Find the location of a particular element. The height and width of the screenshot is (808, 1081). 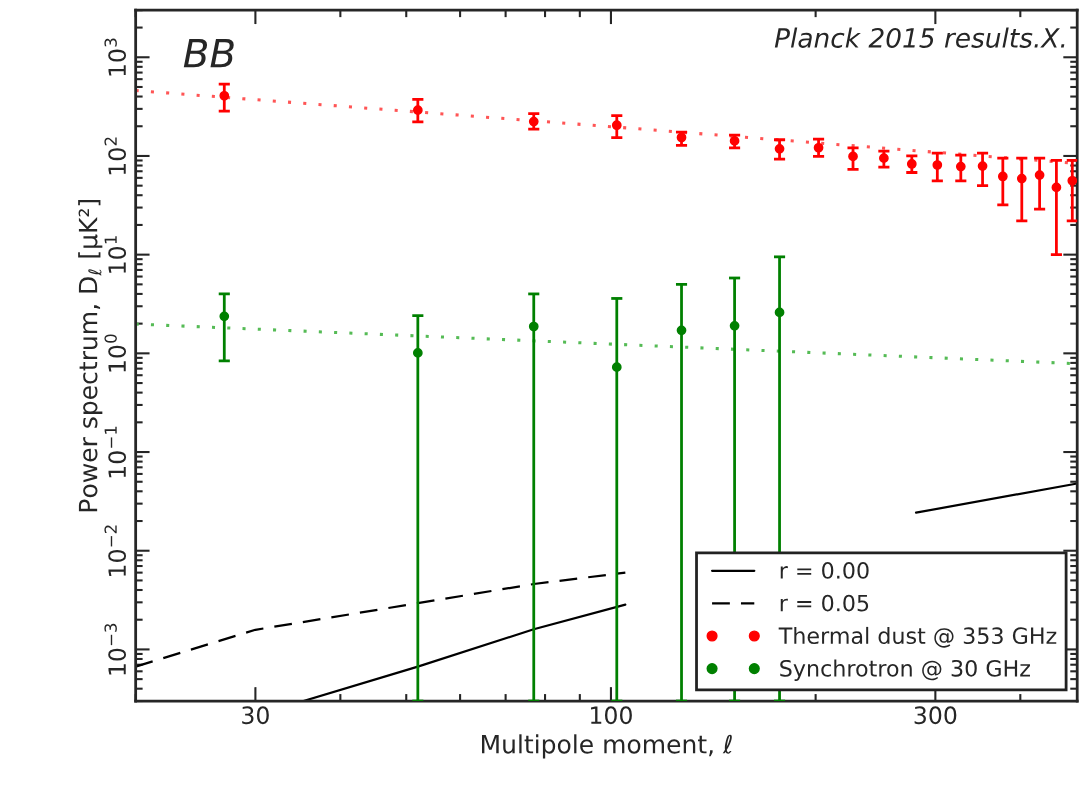

y-tick-label: 10$^{−1}$ is located at coordinates (115, 452).